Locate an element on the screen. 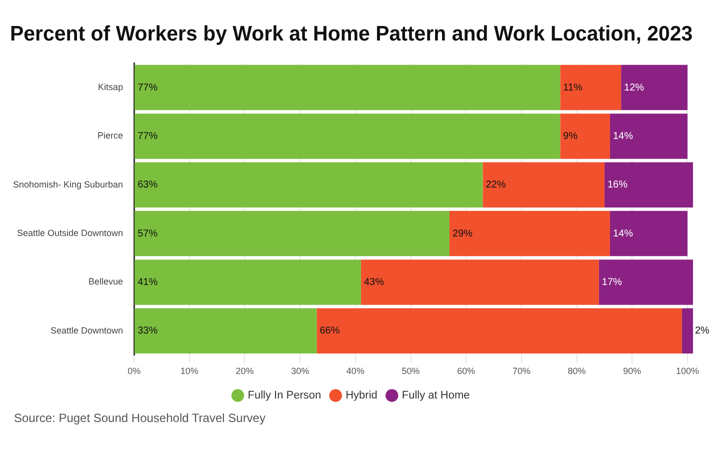 The image size is (717, 451). y-tick-label: Snohomish- King Suburban is located at coordinates (68, 184).